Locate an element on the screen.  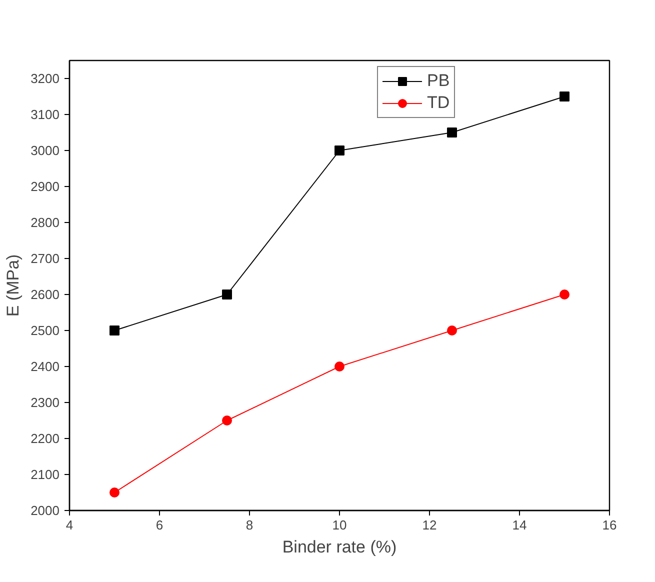
y-tick-label: 2600 is located at coordinates (45, 294).